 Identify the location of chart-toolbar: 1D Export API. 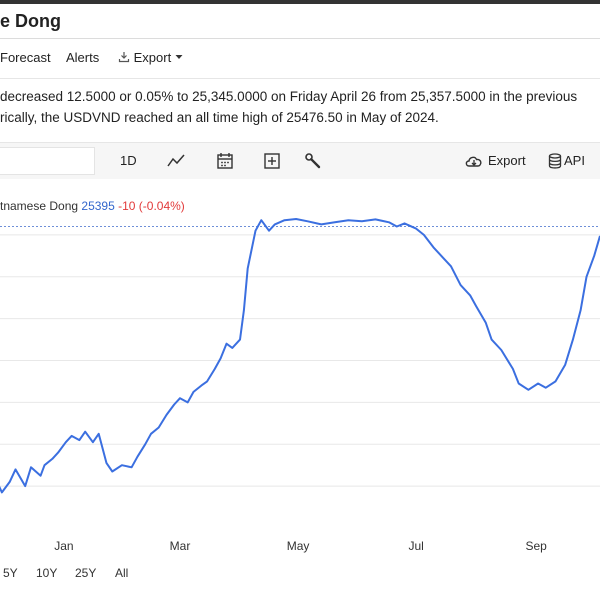
(300, 160).